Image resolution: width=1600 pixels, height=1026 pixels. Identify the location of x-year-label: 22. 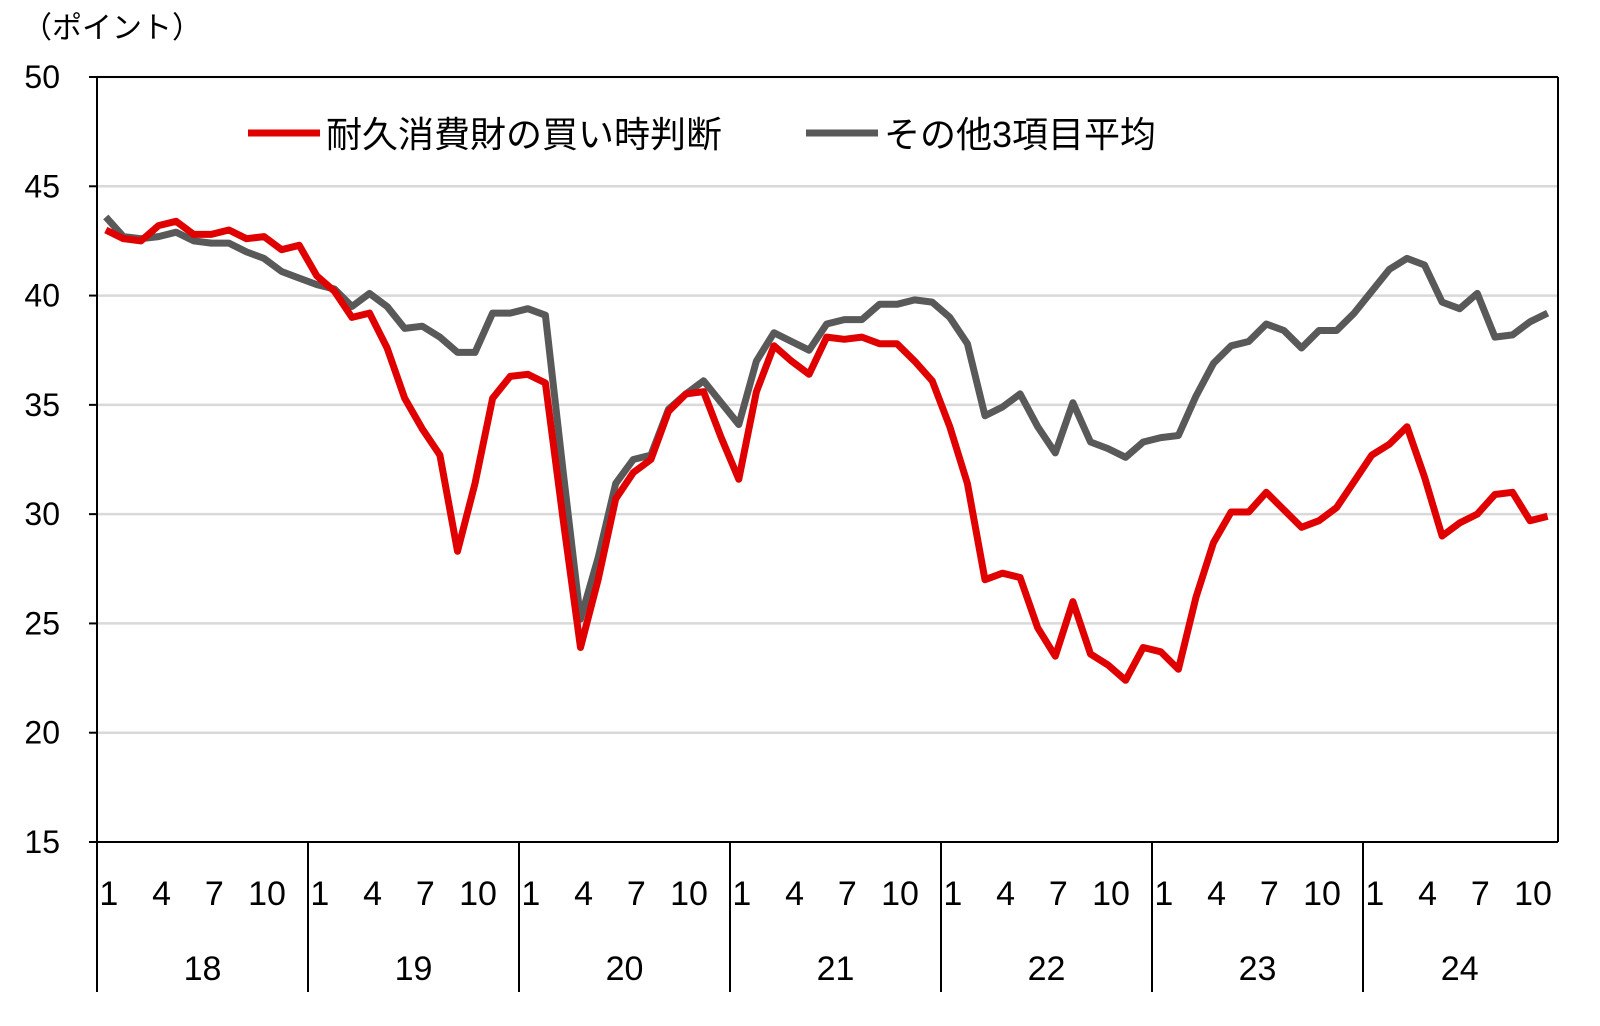
(1047, 969).